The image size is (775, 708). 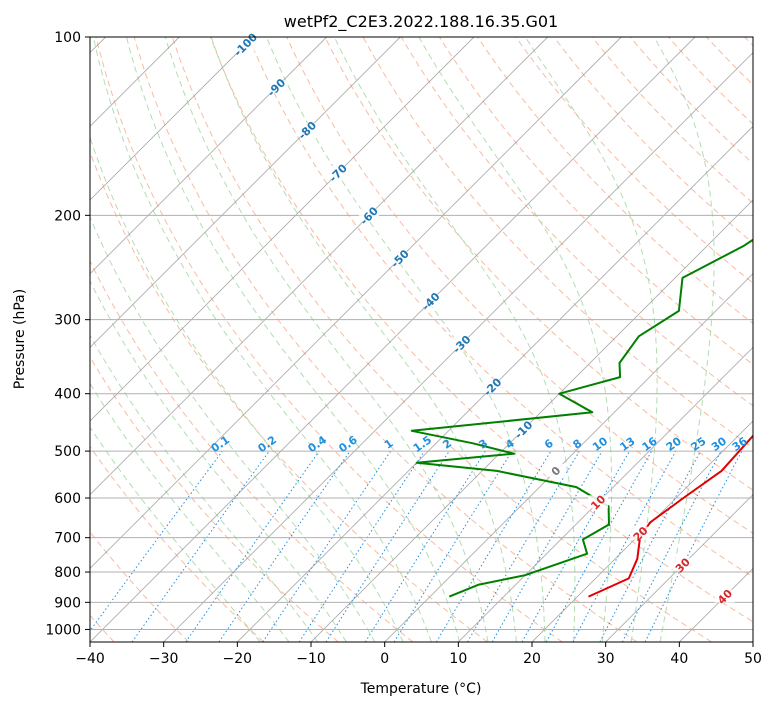 What do you see at coordinates (67, 452) in the screenshot?
I see `y-tick-label: 500` at bounding box center [67, 452].